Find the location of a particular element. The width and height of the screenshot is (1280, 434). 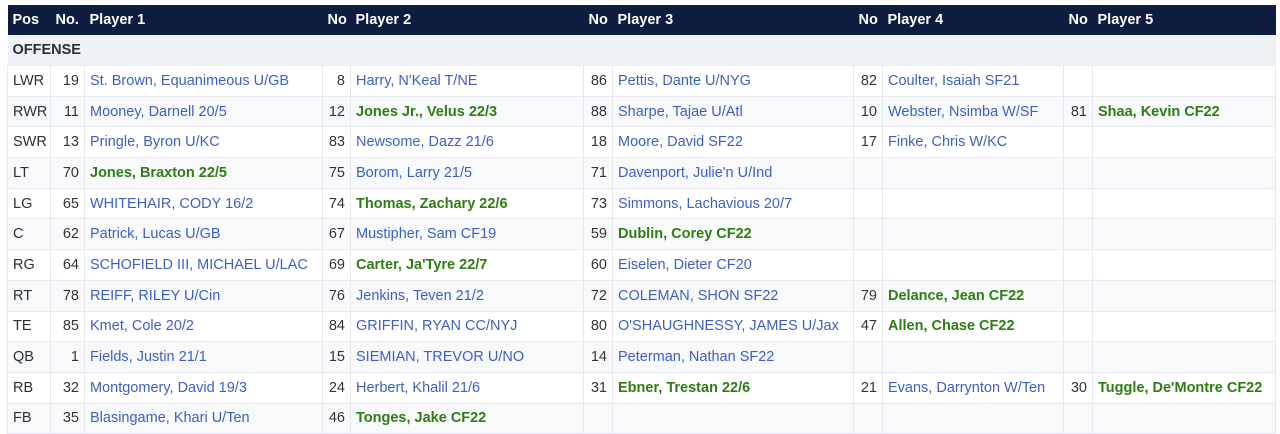

player-link: Montgomery, David 19/3 is located at coordinates (168, 387).